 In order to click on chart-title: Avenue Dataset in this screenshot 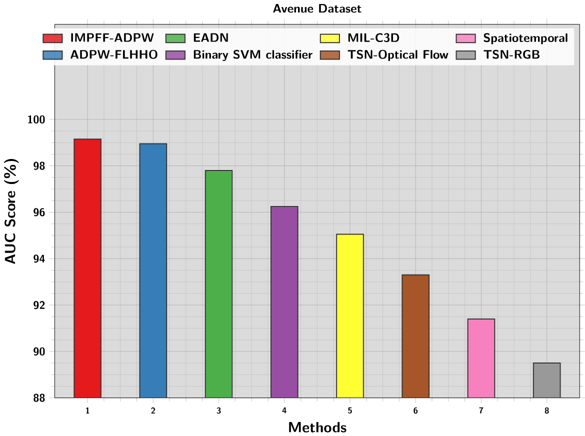, I will do `click(317, 8)`.